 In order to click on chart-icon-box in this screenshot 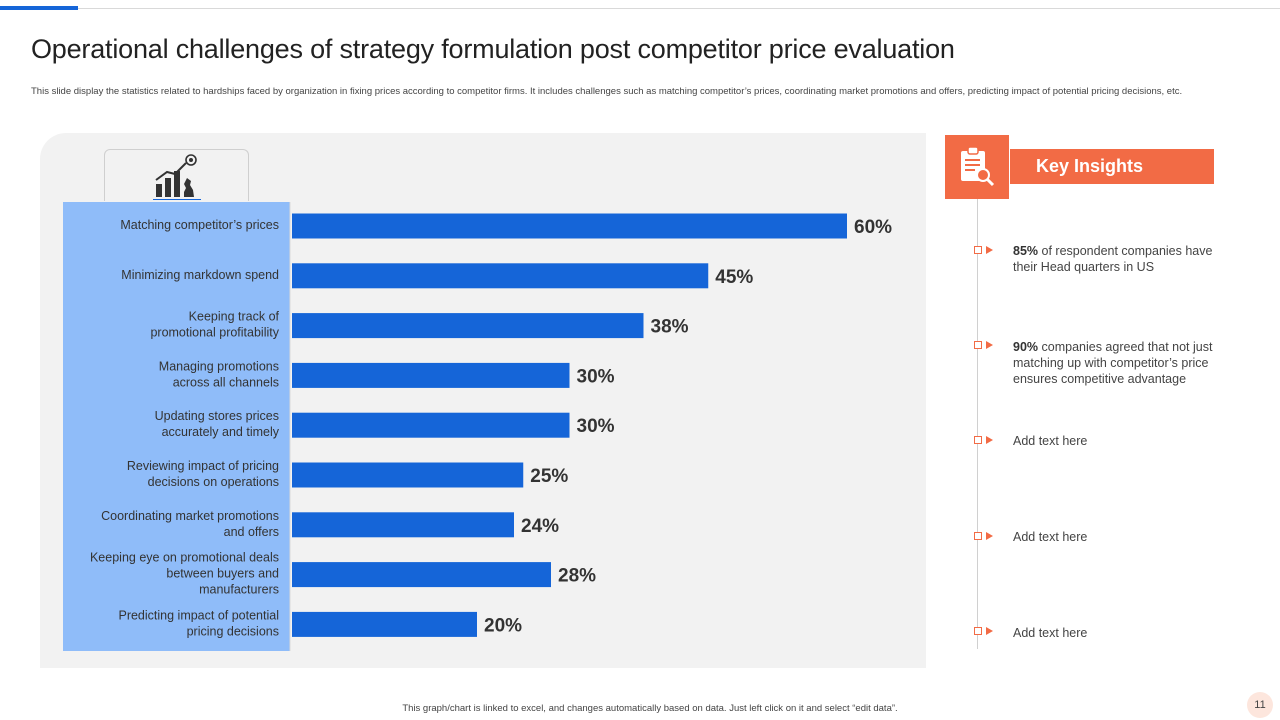, I will do `click(176, 175)`.